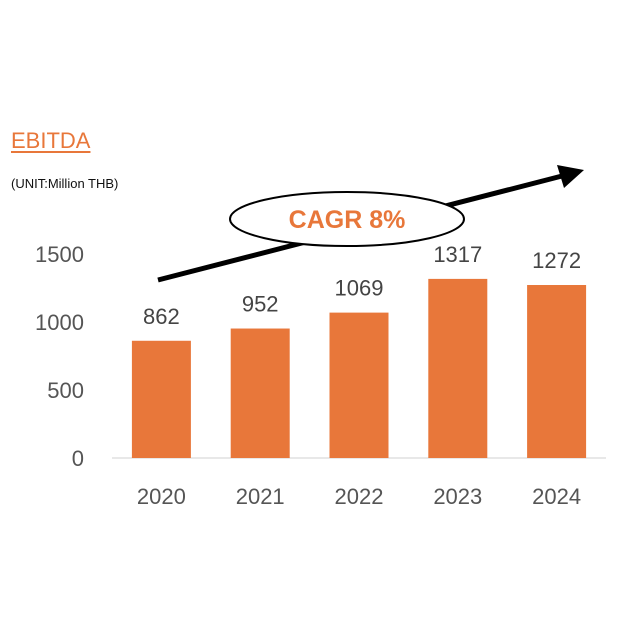  Describe the element at coordinates (161, 399) in the screenshot. I see `bar-2020` at that location.